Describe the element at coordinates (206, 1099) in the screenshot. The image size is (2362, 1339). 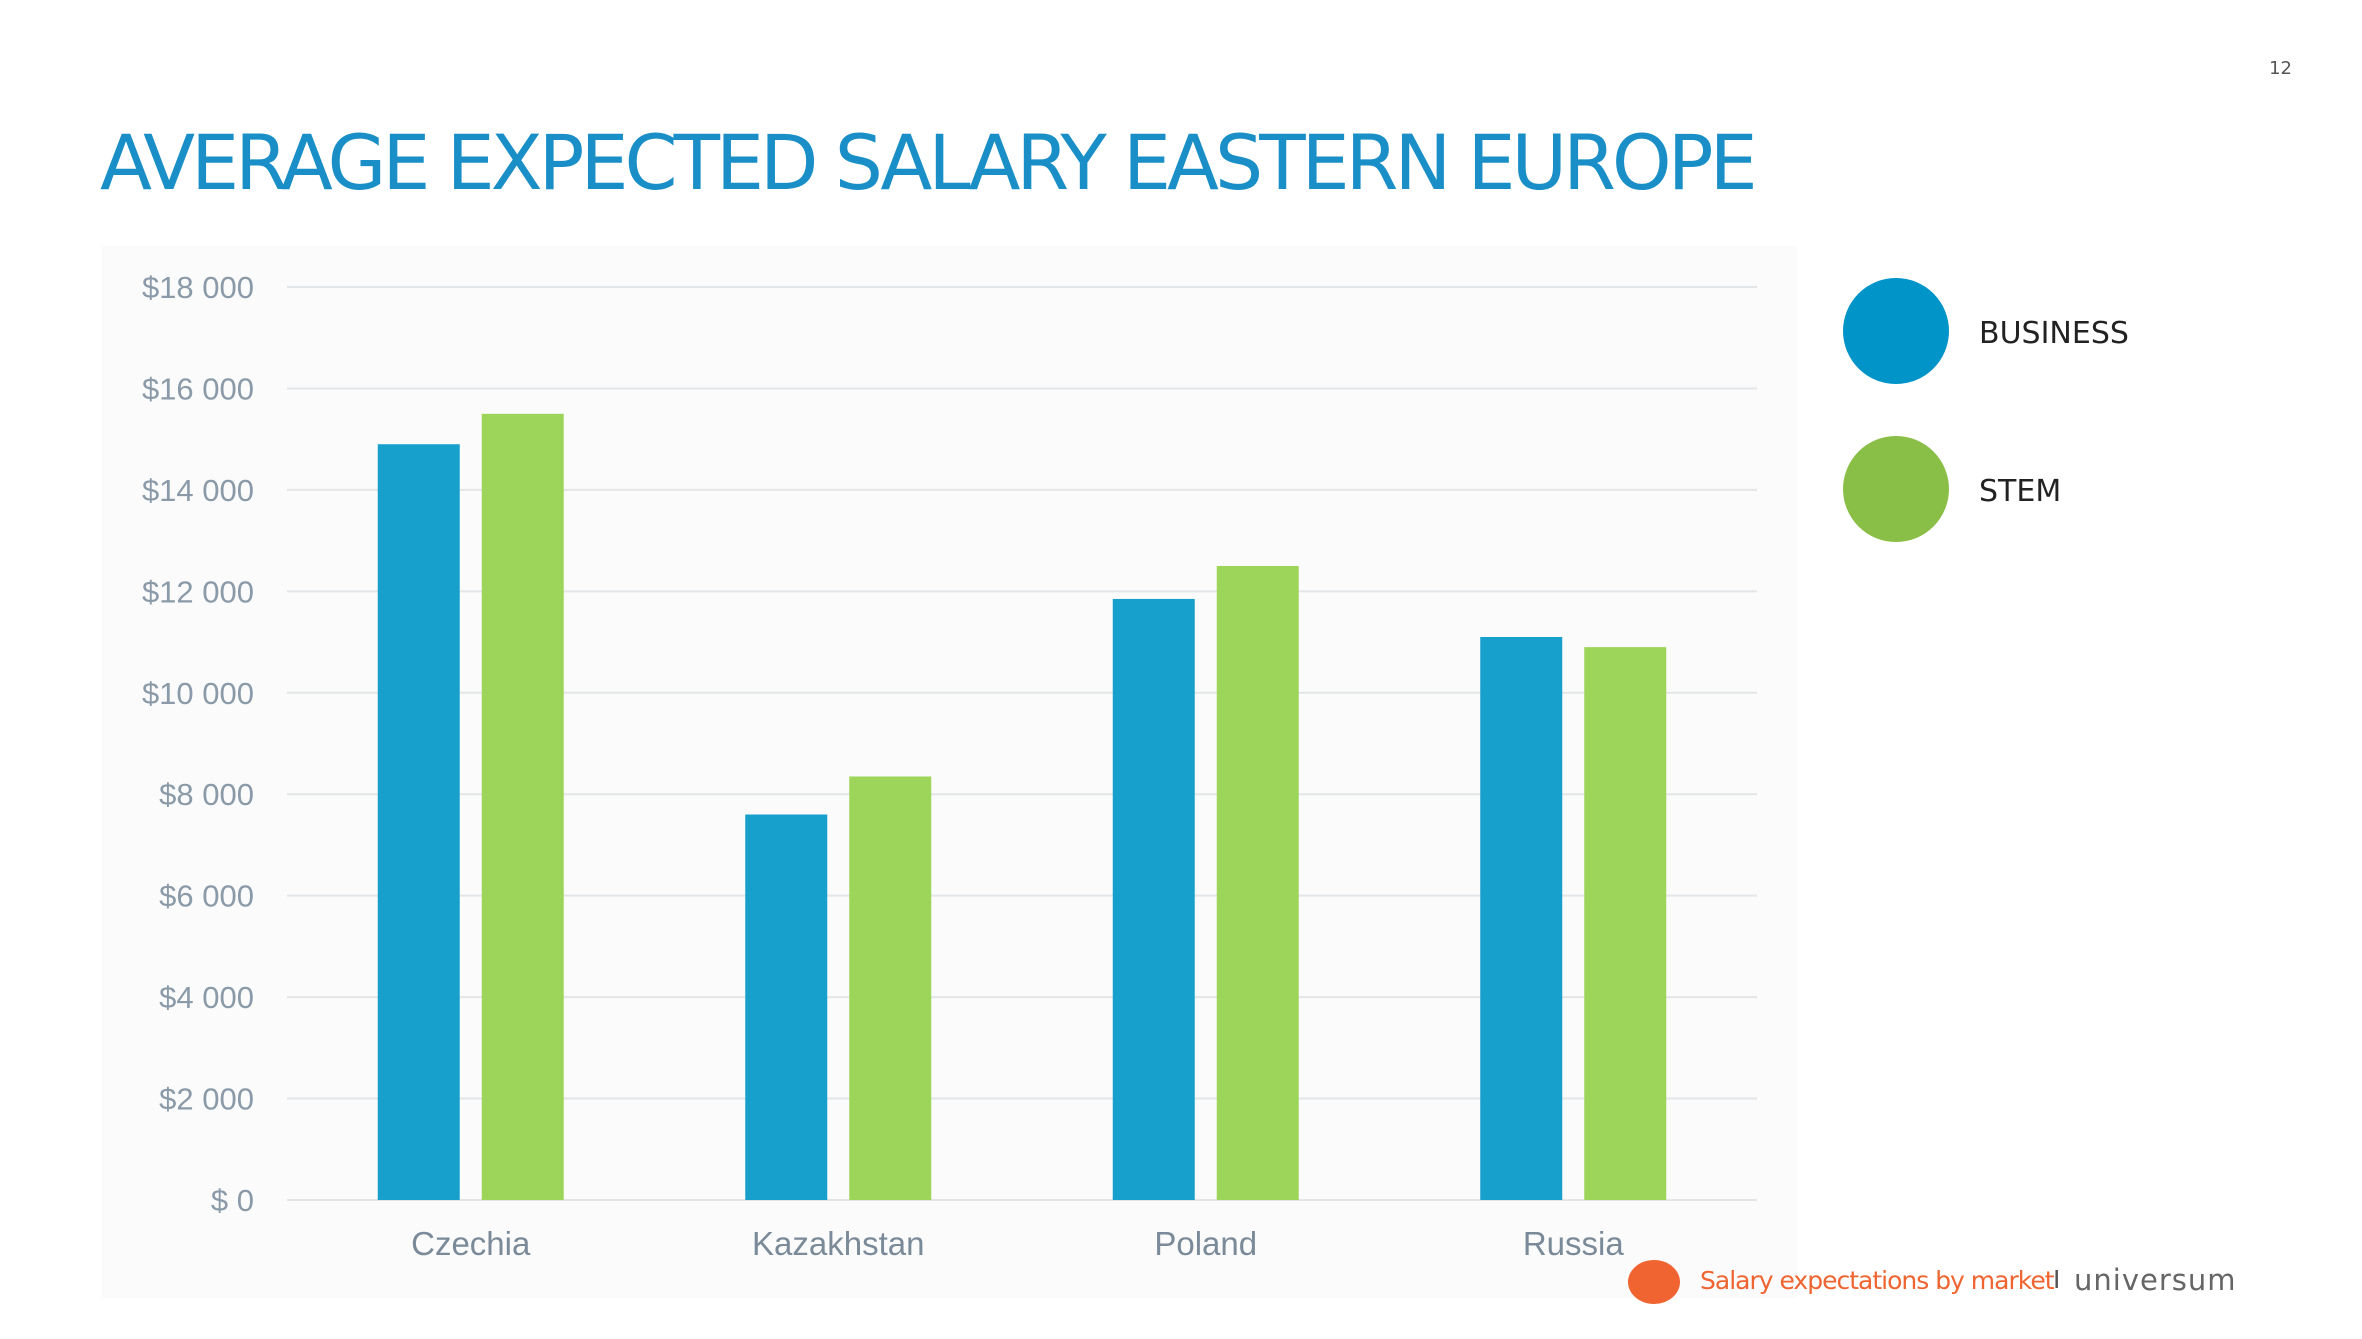
I see `y-tick-label: $2 000` at that location.